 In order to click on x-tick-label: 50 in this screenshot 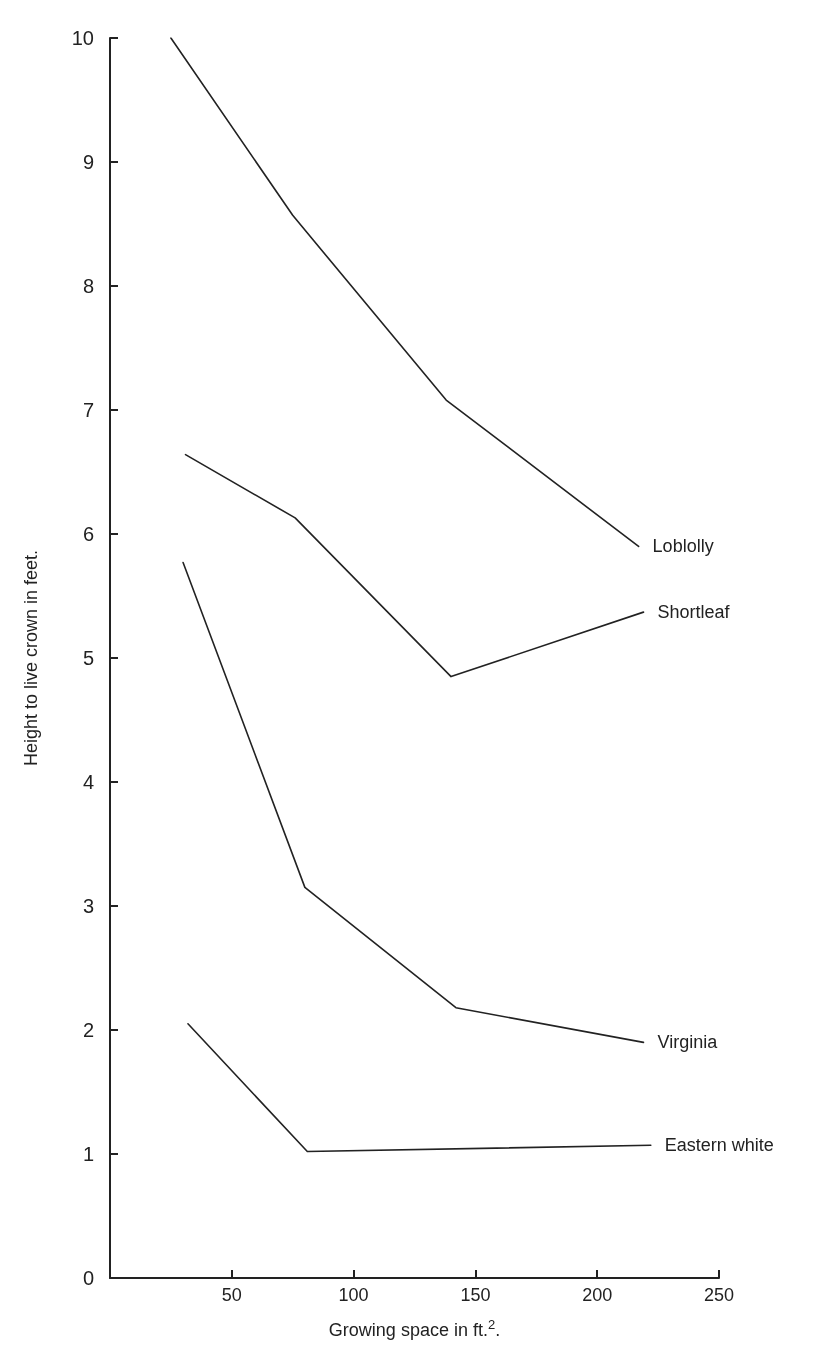, I will do `click(231, 1295)`.